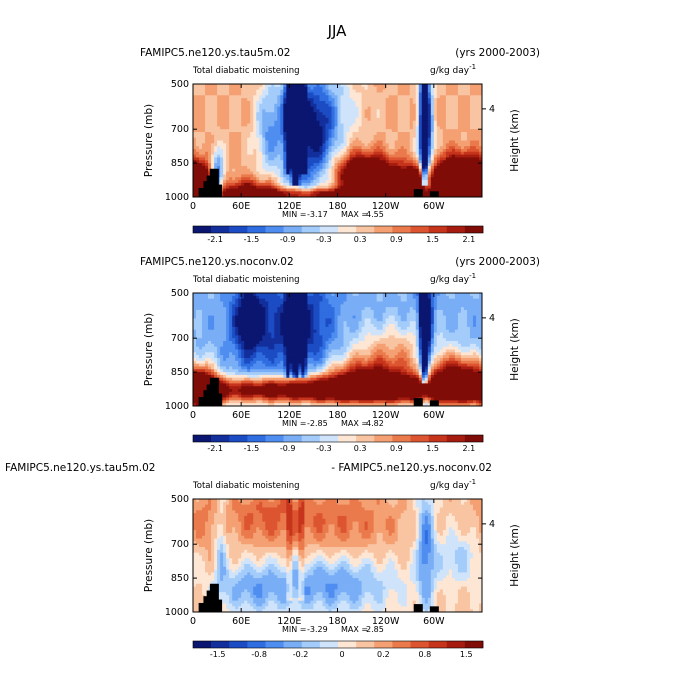  I want to click on panel-right-title: (yrs 2000-2003), so click(497, 53).